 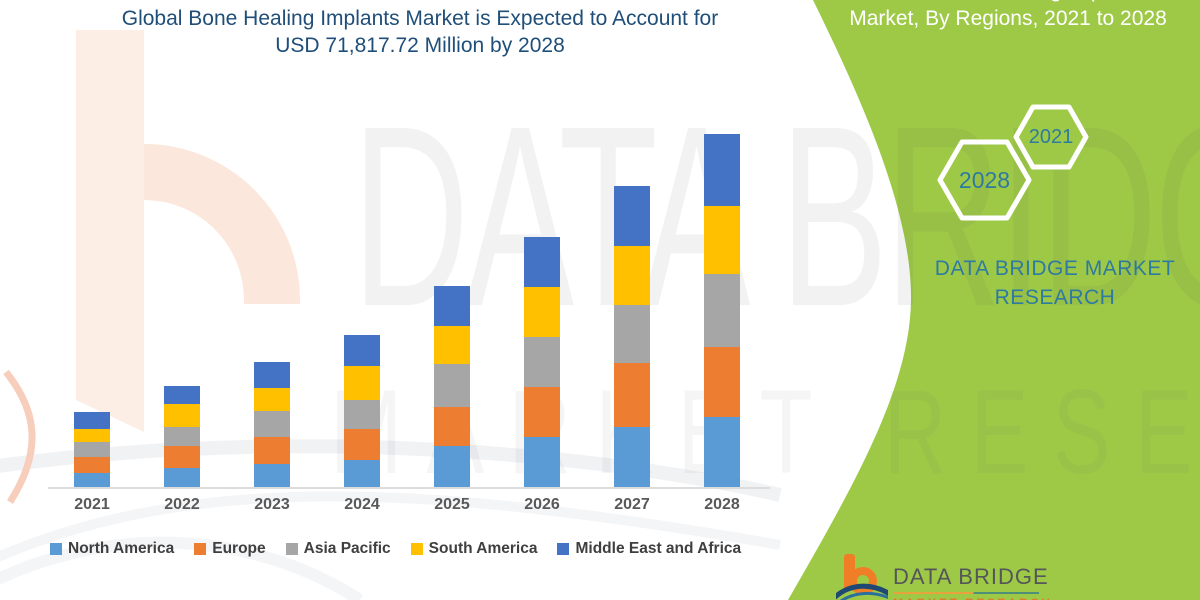 What do you see at coordinates (542, 504) in the screenshot?
I see `x-axis-label: 2026` at bounding box center [542, 504].